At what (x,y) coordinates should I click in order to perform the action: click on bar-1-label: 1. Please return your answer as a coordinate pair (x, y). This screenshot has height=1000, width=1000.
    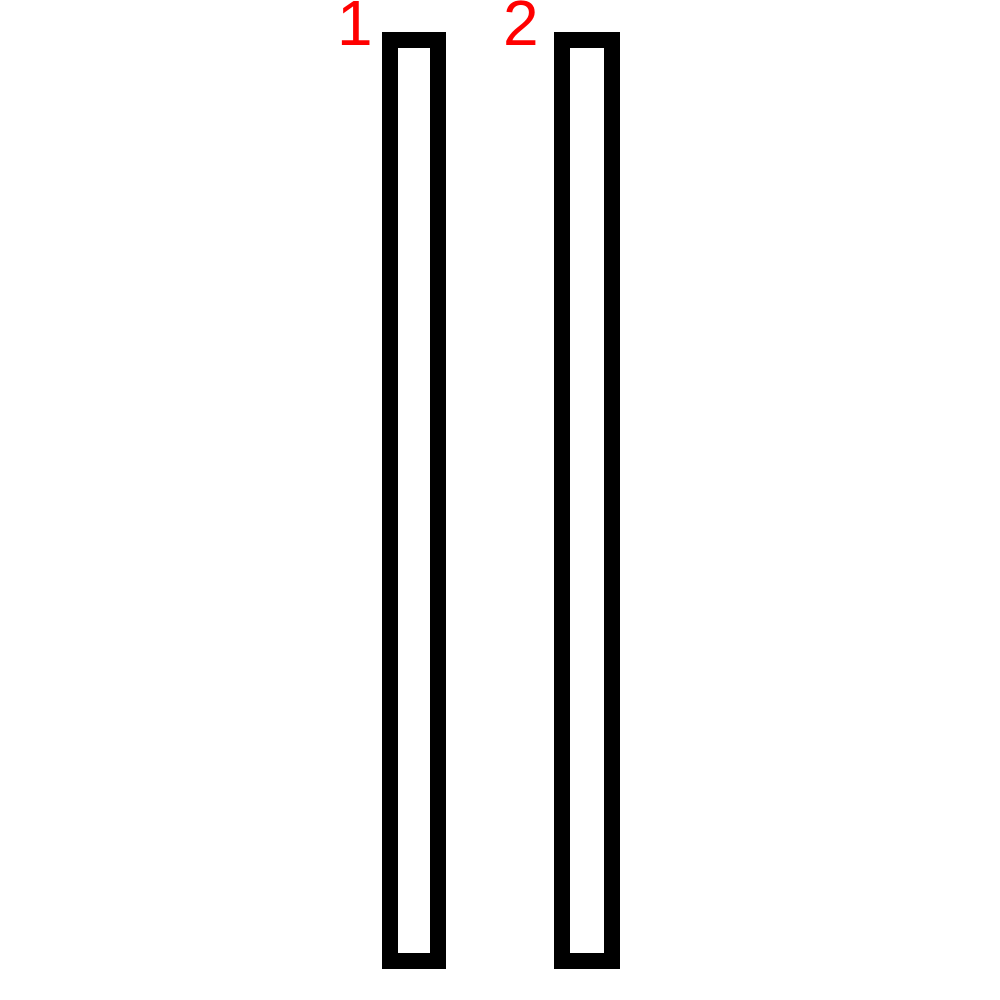
    Looking at the image, I should click on (355, 29).